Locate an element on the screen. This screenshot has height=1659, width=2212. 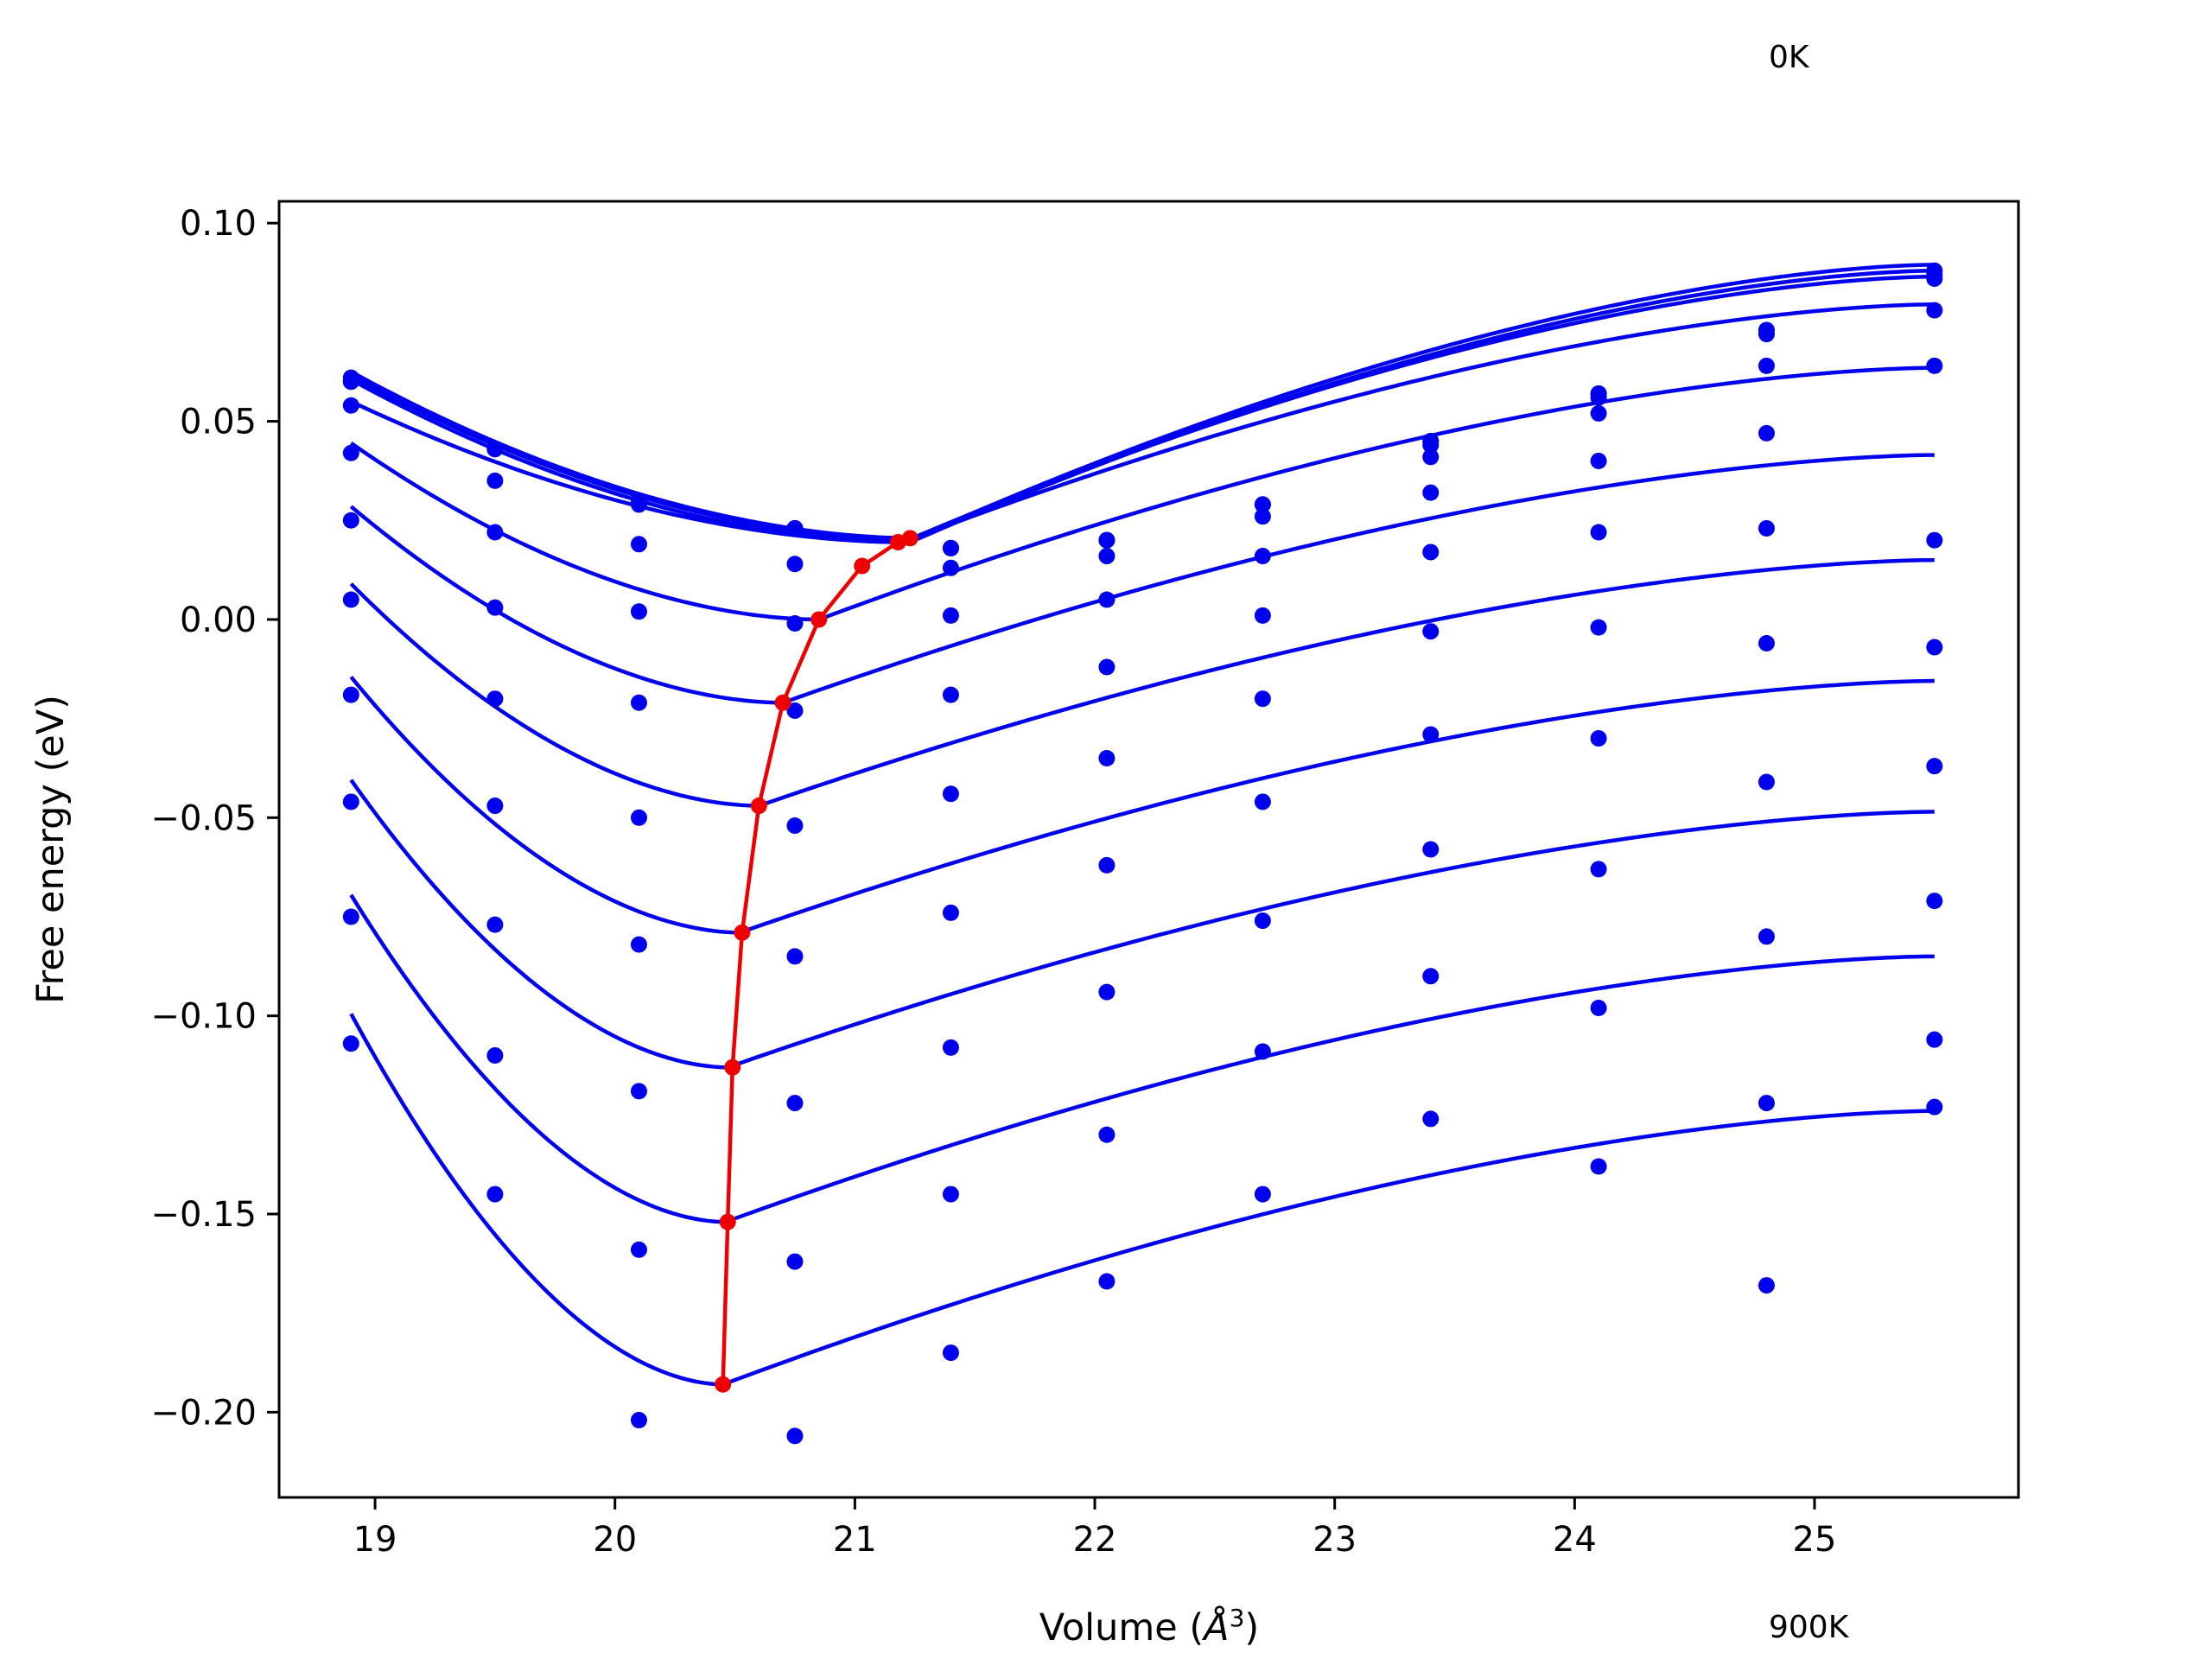
min-path-line is located at coordinates (816, 960).